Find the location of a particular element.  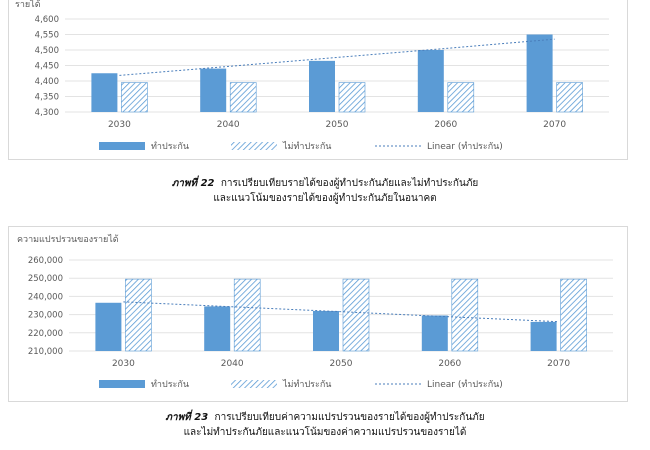

y-tick-label: 4,500 is located at coordinates (47, 51).